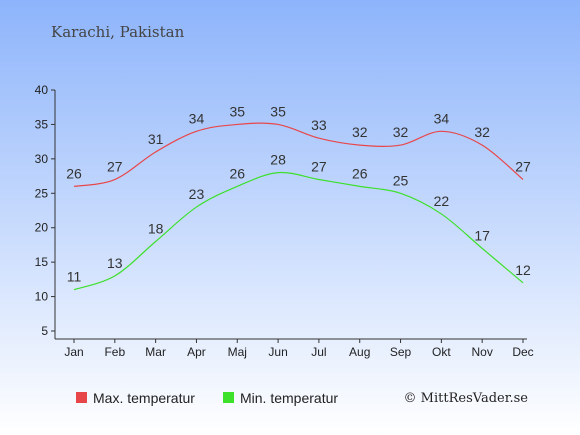 The height and width of the screenshot is (435, 580). I want to click on x-tick-label: Jan, so click(73, 352).